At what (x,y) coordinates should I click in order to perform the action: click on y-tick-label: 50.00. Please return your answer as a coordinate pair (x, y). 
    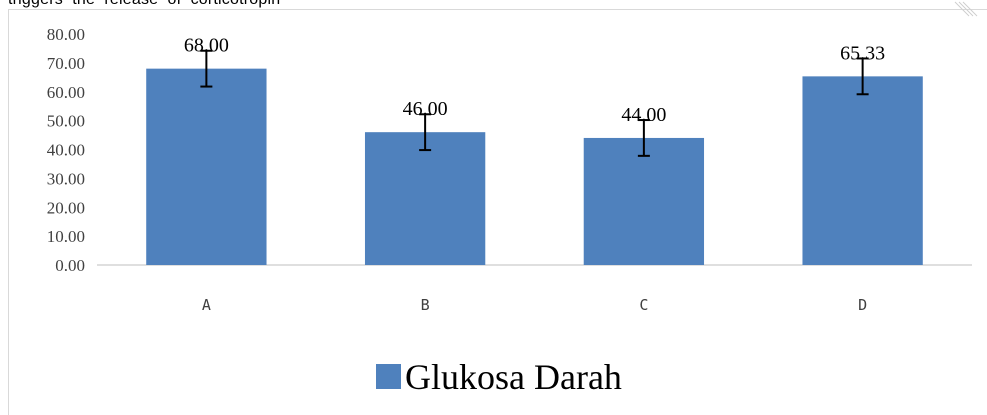
    Looking at the image, I should click on (66, 121).